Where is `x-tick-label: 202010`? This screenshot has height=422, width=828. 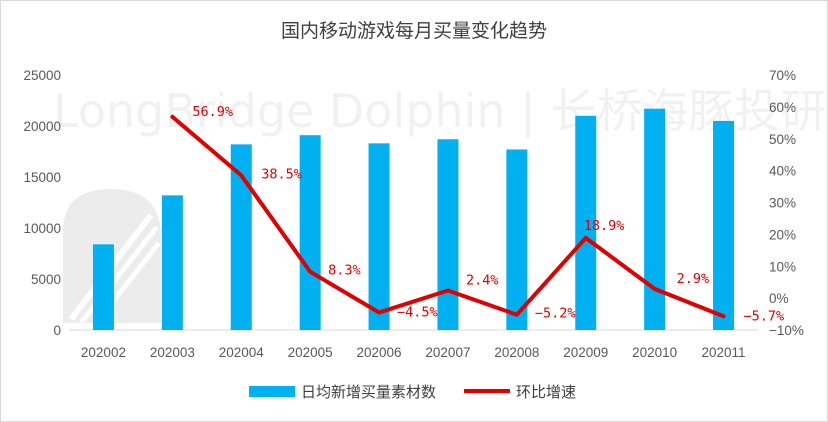
x-tick-label: 202010 is located at coordinates (654, 352).